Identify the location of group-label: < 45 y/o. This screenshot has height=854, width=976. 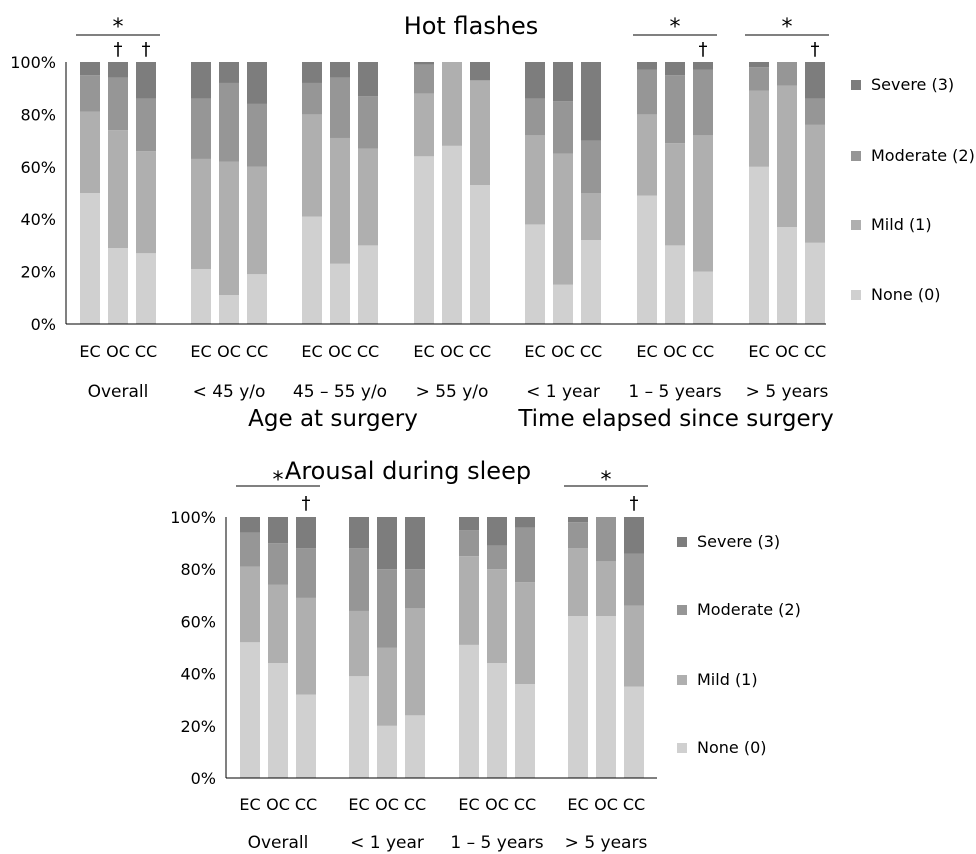
(229, 392).